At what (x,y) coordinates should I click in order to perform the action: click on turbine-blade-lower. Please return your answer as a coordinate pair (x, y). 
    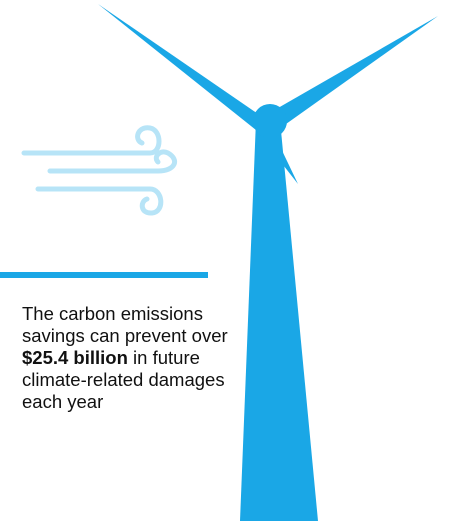
    Looking at the image, I should click on (280, 161).